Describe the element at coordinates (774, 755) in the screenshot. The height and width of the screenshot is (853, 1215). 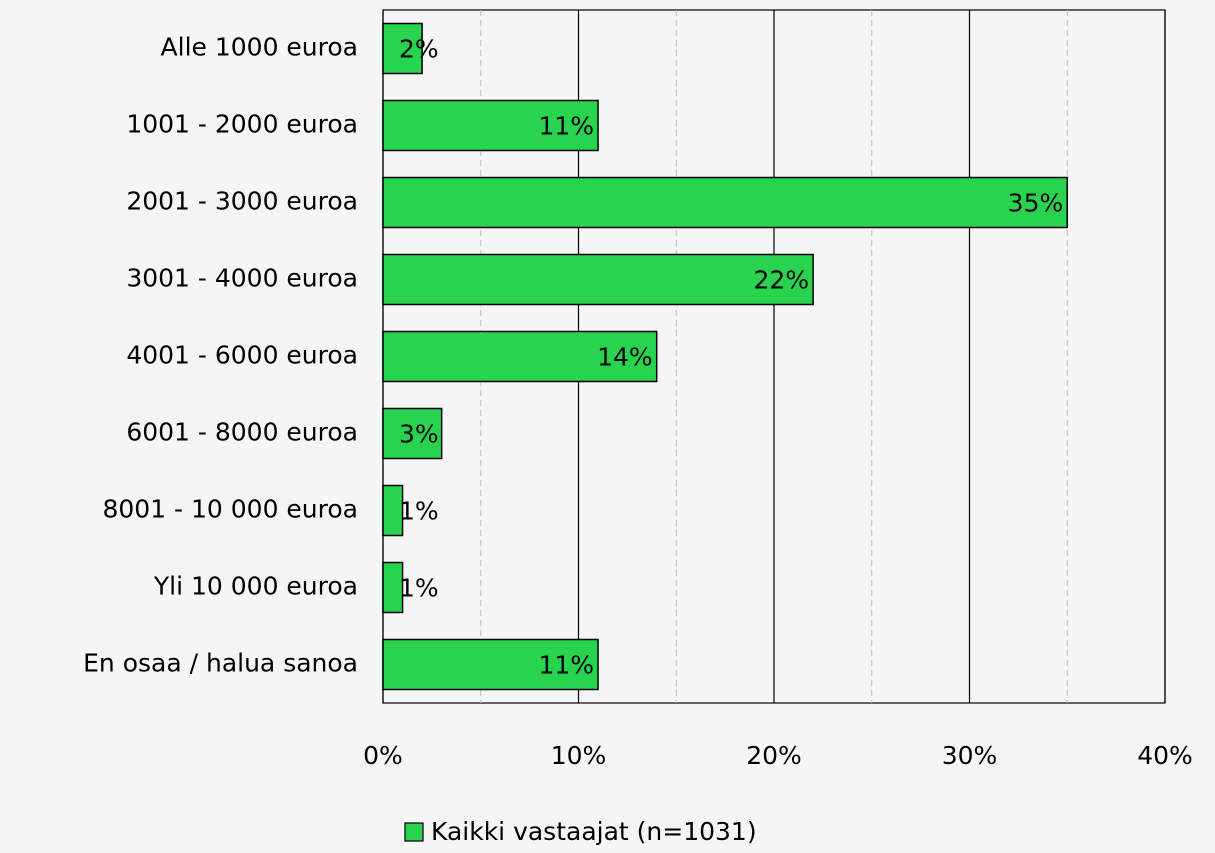
I see `x-tick-label: 20%` at that location.